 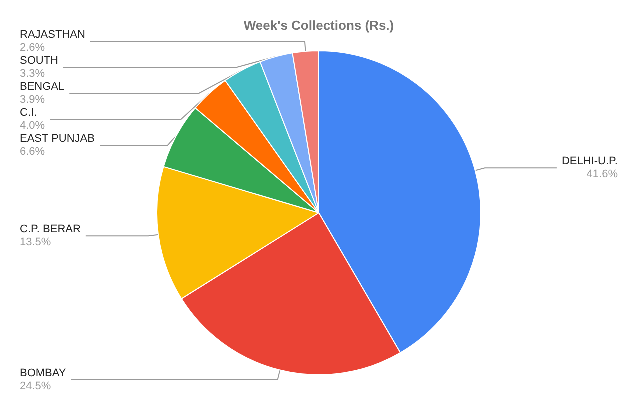 I want to click on data-label: 13.5%, so click(x=36, y=242).